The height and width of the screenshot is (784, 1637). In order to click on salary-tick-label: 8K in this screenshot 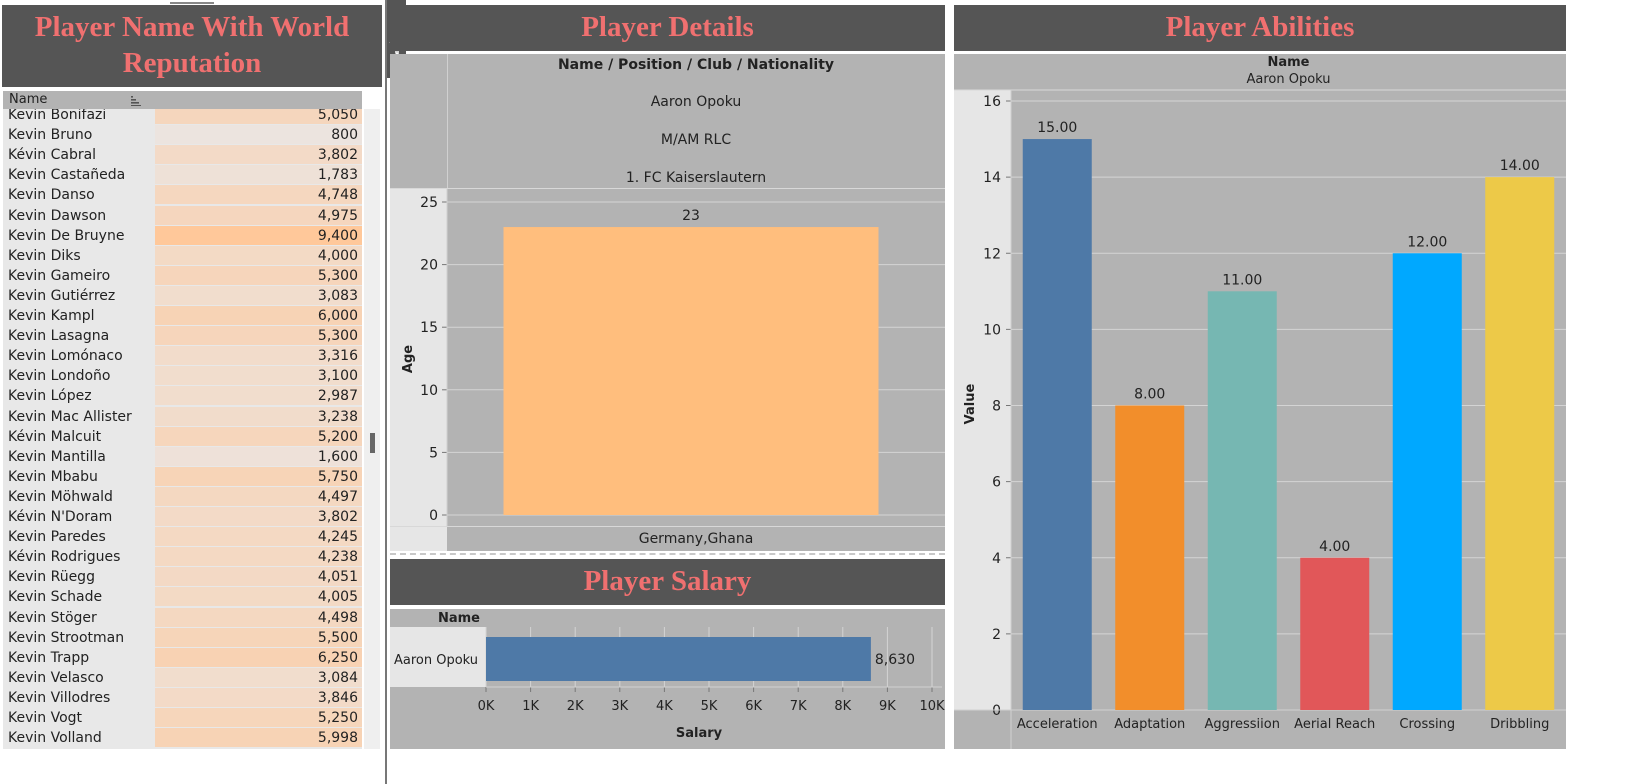, I will do `click(842, 706)`.